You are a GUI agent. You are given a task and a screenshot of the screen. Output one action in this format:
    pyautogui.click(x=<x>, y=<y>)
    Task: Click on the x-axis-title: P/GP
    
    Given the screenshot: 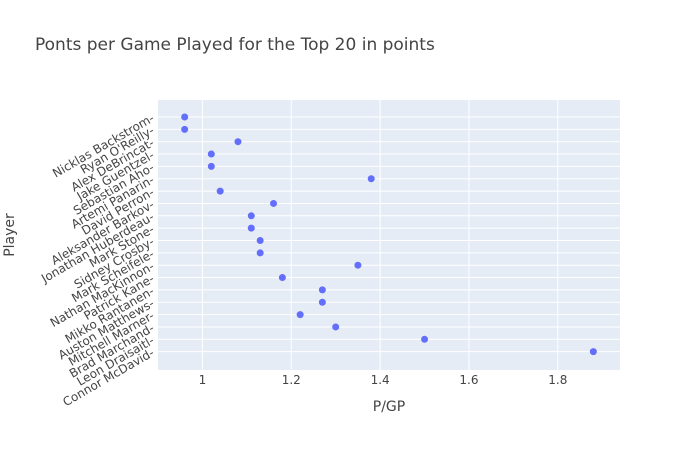 What is the action you would take?
    pyautogui.click(x=389, y=407)
    